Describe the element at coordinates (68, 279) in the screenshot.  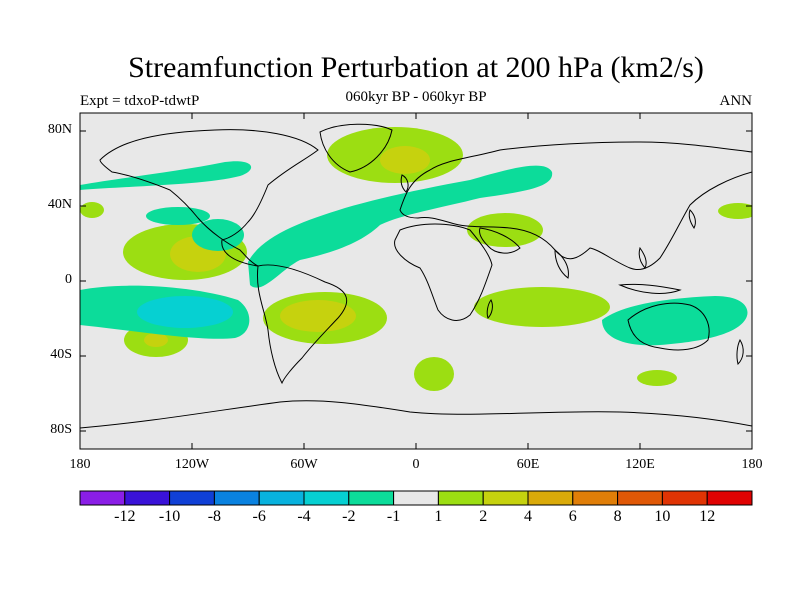
I see `lat-label-equator: 0` at that location.